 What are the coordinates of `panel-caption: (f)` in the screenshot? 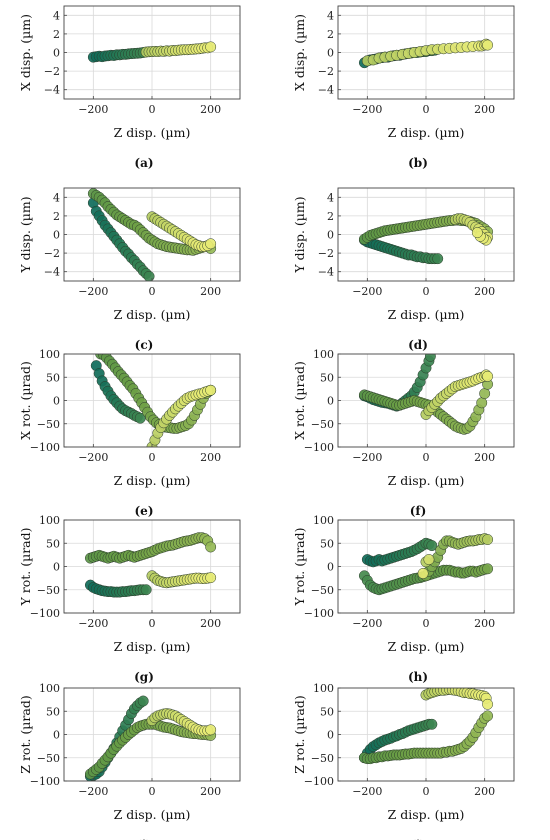 It's located at (418, 511).